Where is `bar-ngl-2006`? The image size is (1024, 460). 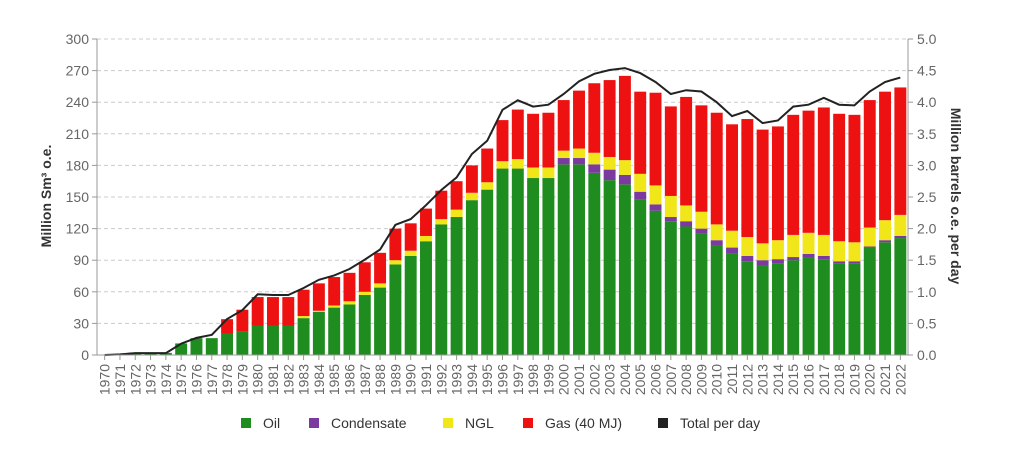 bar-ngl-2006 is located at coordinates (656, 194).